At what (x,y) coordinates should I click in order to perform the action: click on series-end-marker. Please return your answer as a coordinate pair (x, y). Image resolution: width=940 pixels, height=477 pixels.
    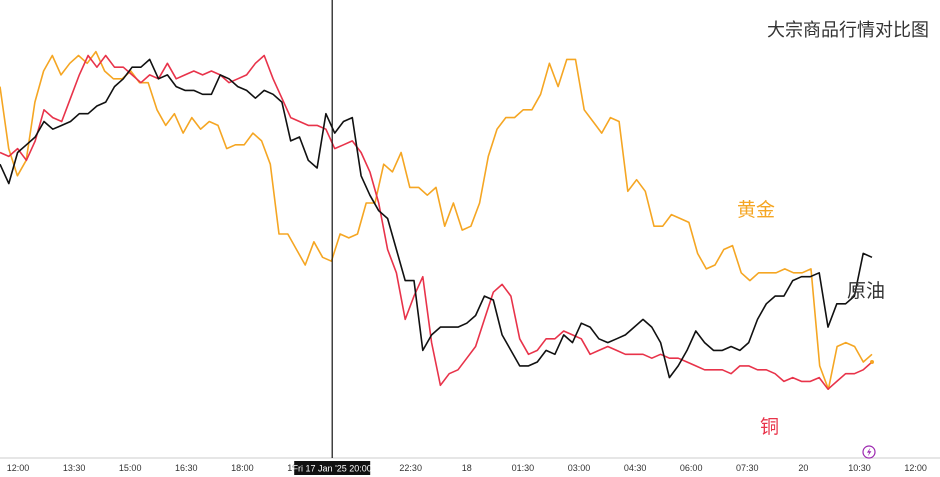
    Looking at the image, I should click on (872, 362).